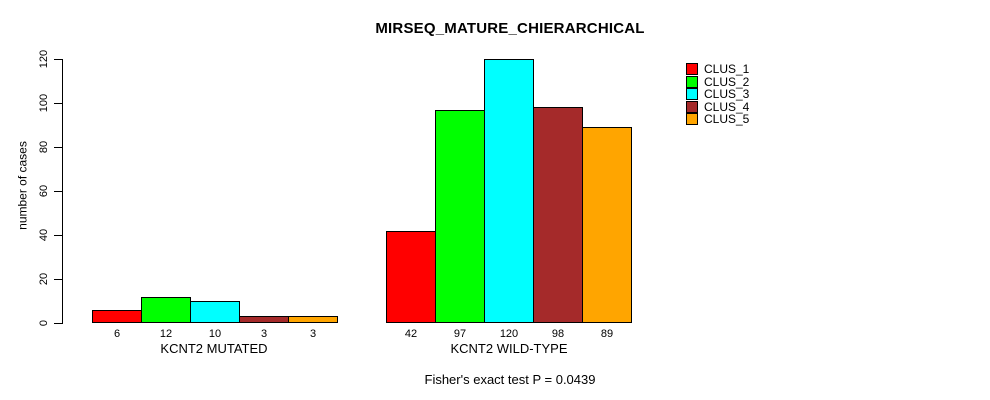  Describe the element at coordinates (166, 334) in the screenshot. I see `bar-value-label: 12` at that location.